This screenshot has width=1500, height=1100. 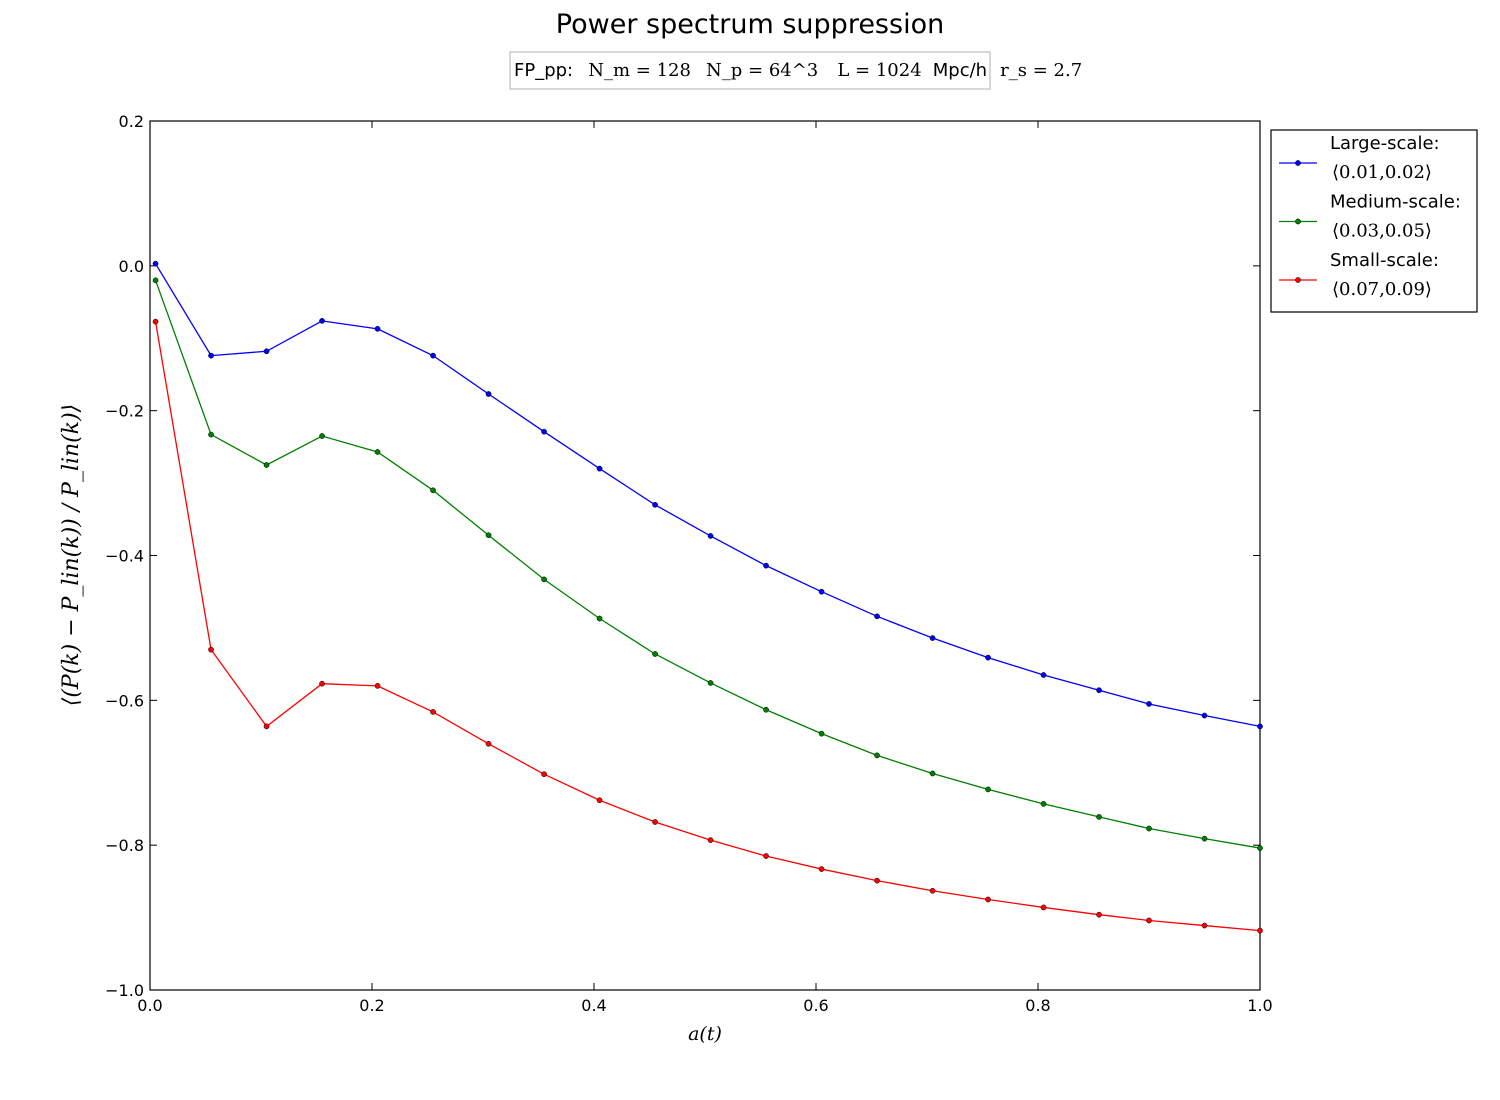 I want to click on legend-label: Large-scale:, so click(x=1385, y=143).